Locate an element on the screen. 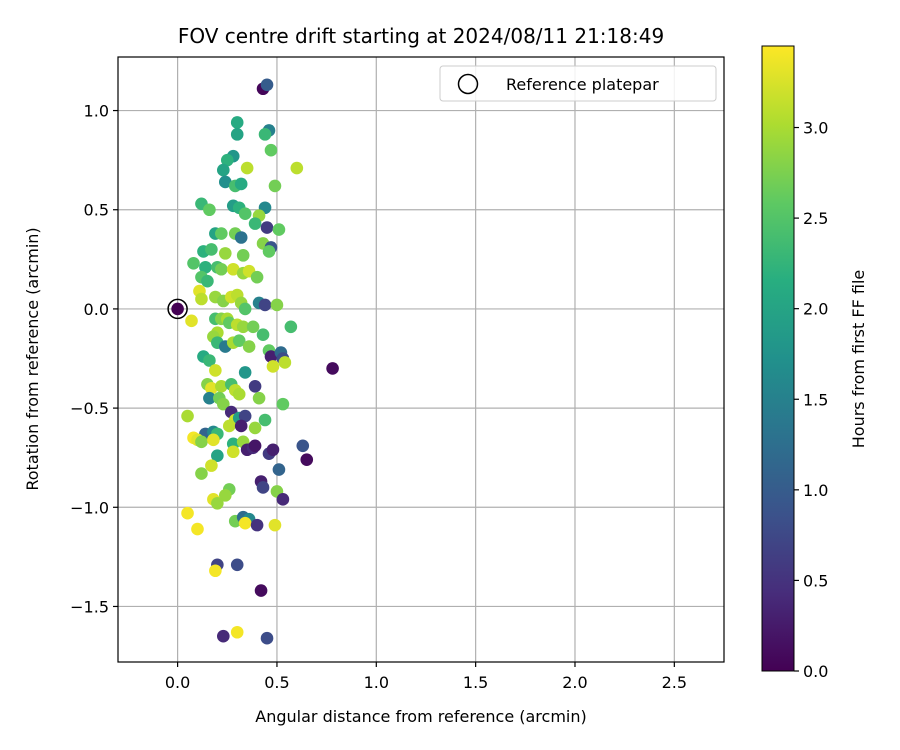 Image resolution: width=900 pixels, height=750 pixels. reference-point-ring is located at coordinates (177, 309).